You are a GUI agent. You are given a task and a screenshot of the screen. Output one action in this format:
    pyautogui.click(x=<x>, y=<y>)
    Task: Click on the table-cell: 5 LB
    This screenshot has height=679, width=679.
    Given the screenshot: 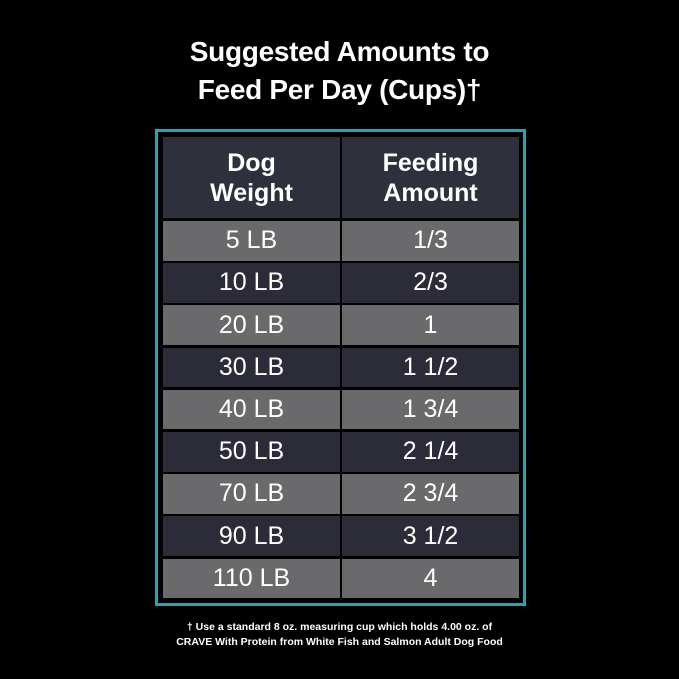 What is the action you would take?
    pyautogui.click(x=251, y=241)
    